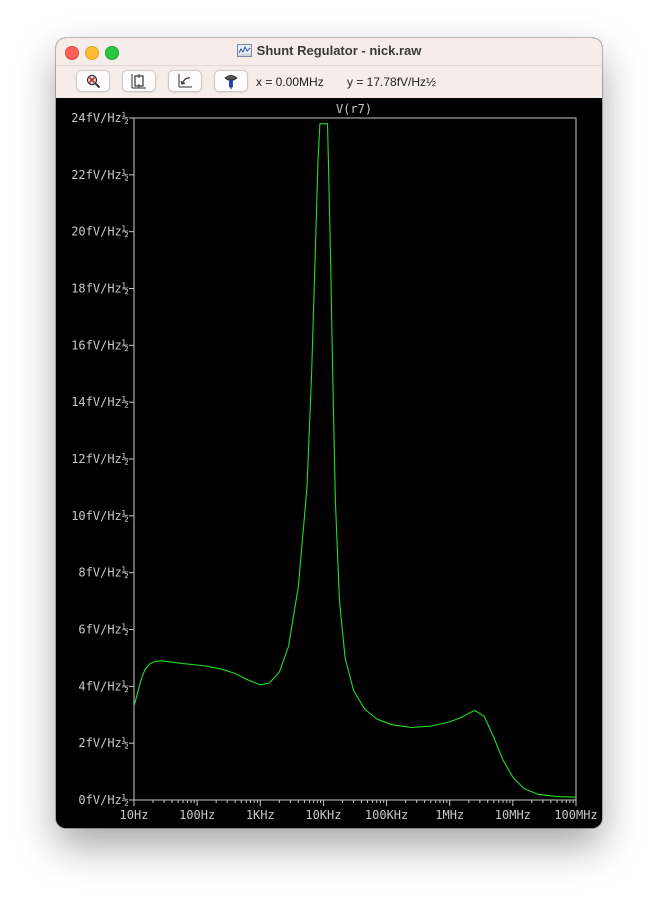  Describe the element at coordinates (100, 402) in the screenshot. I see `y-tick-label: 14fV/Hz½` at that location.